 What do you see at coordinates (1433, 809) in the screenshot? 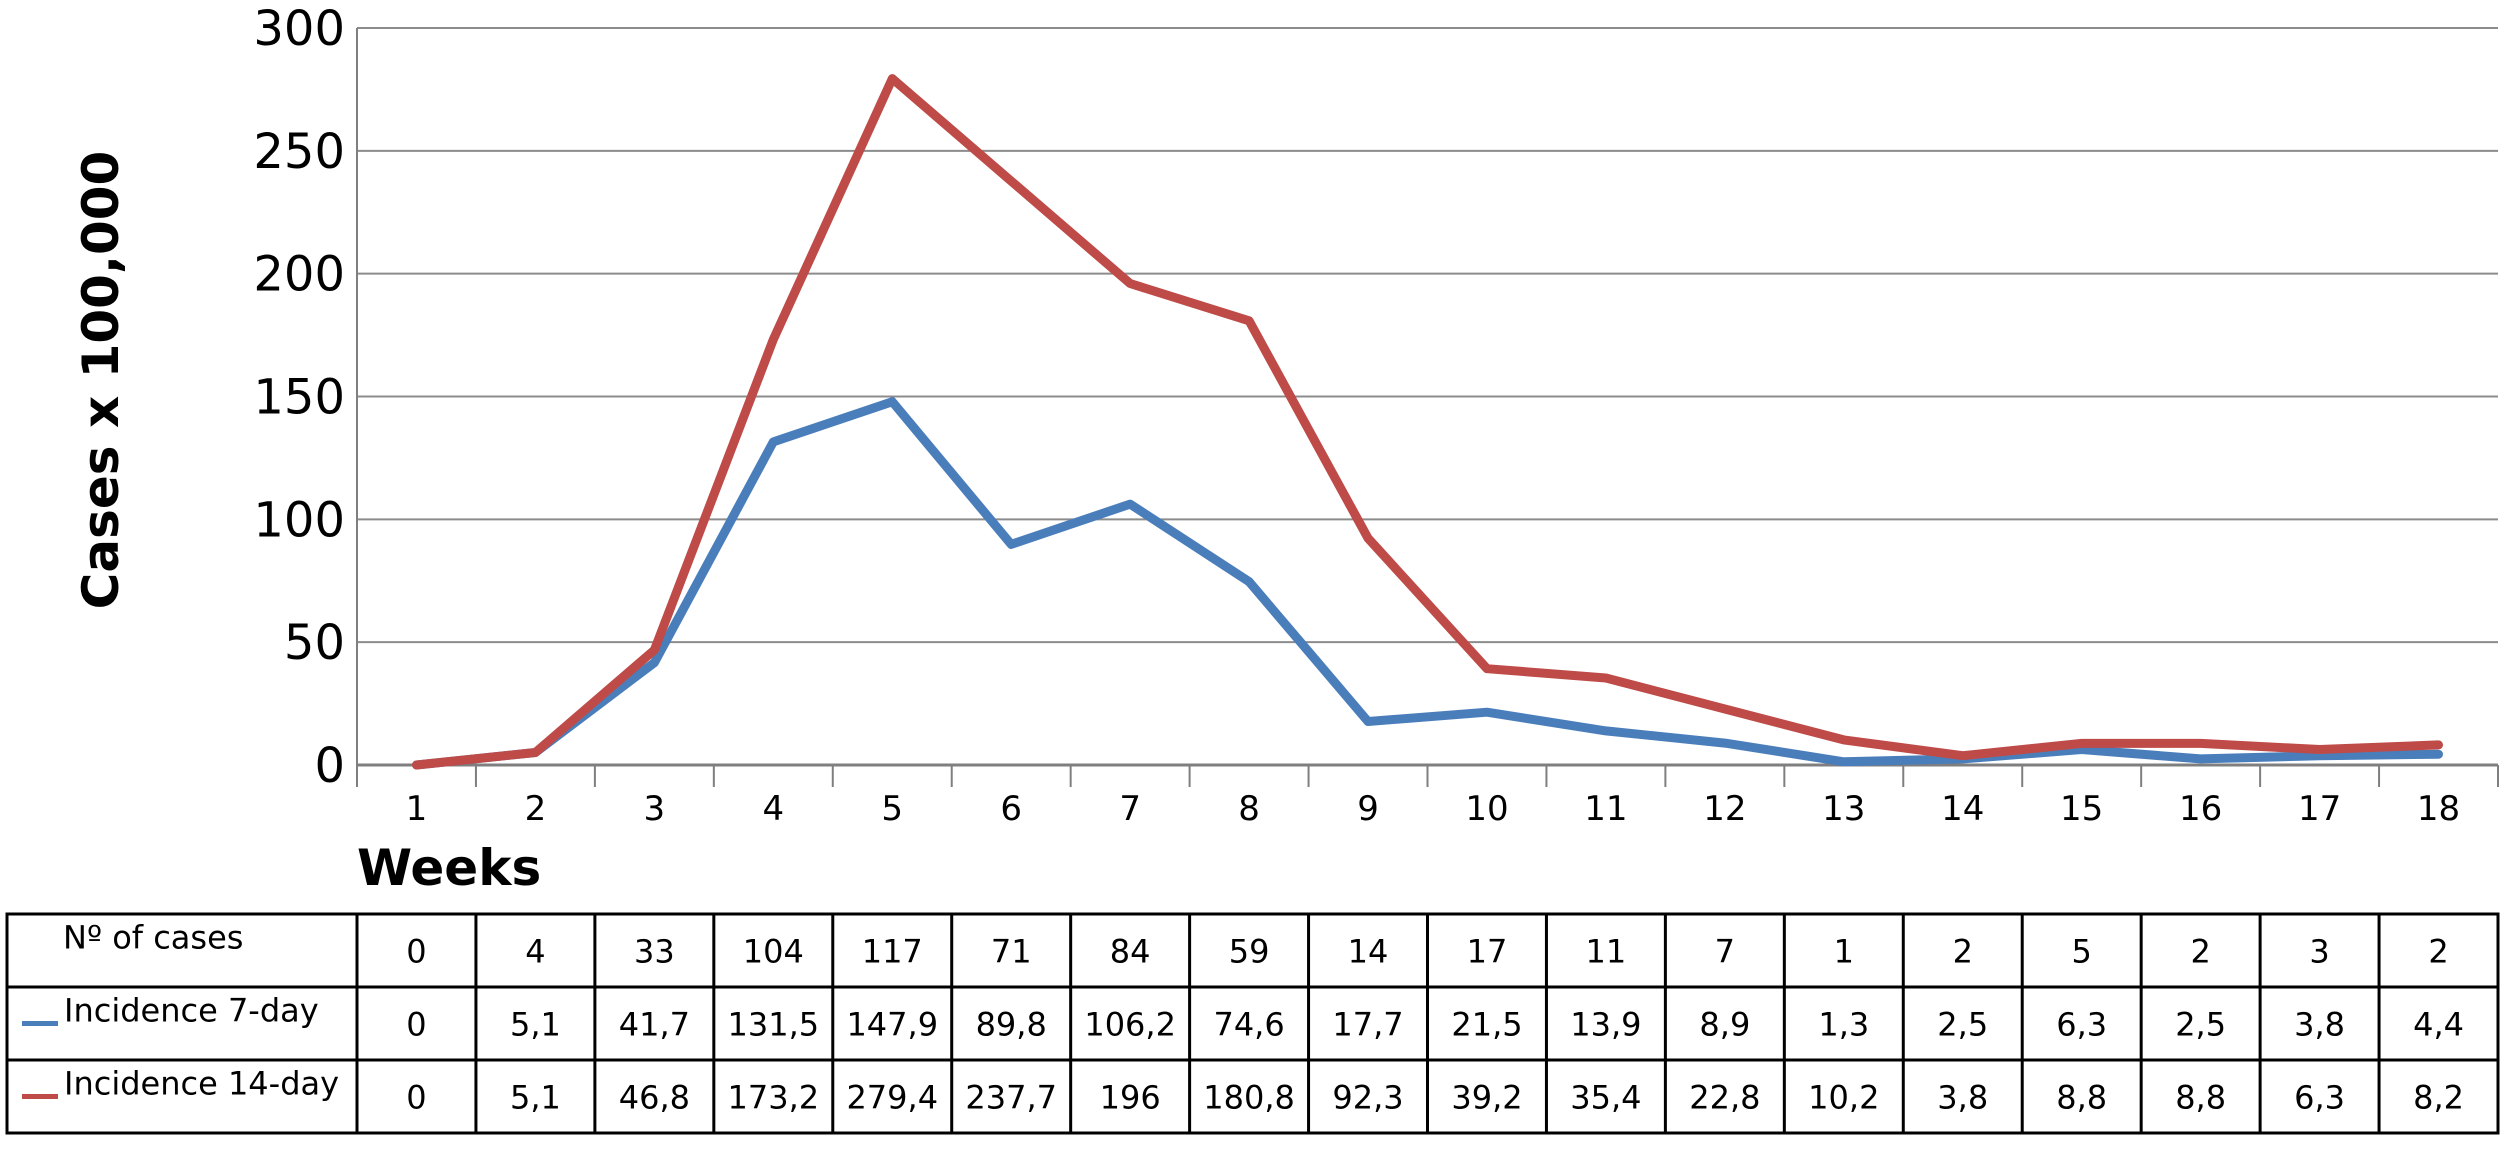
I see `x-tick-labels: 1 2 3 4 5 6 7 8 9 10 11 12 13 14 15 16 17 18` at bounding box center [1433, 809].